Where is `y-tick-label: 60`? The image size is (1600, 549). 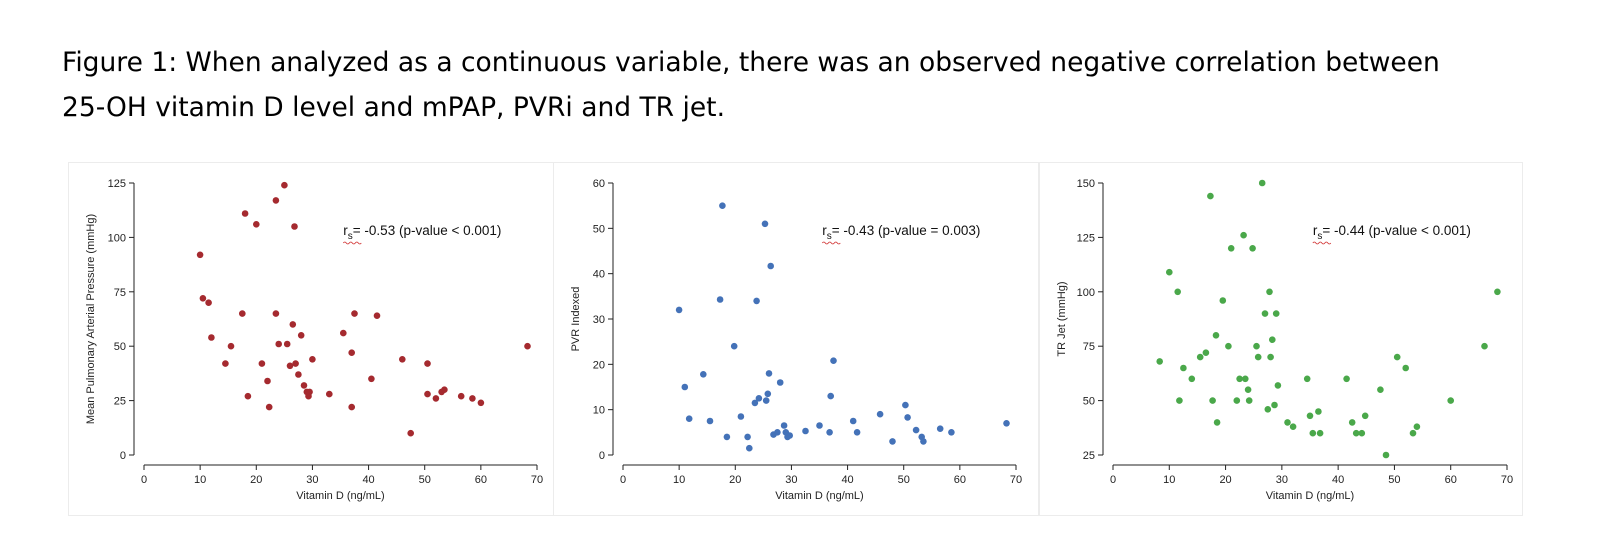 y-tick-label: 60 is located at coordinates (599, 184).